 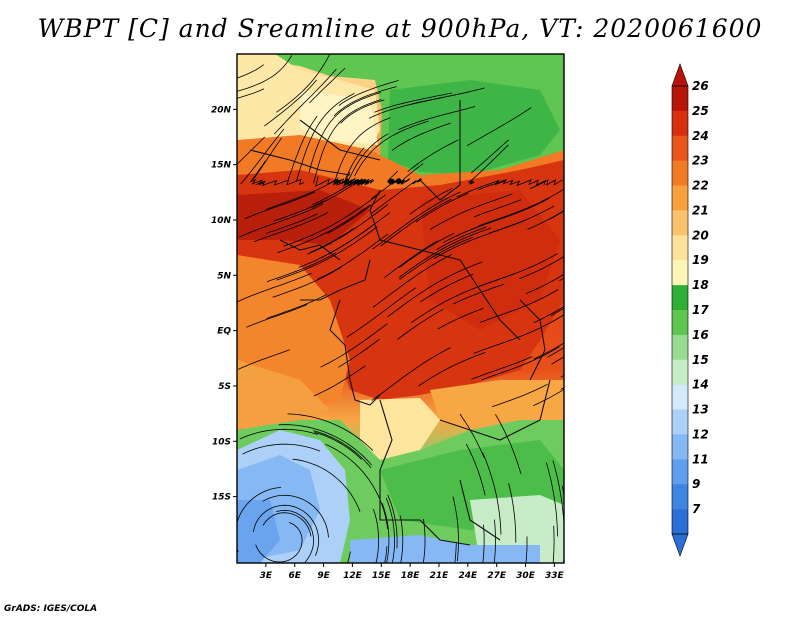 I want to click on colorbar-label: 12, so click(x=700, y=434).